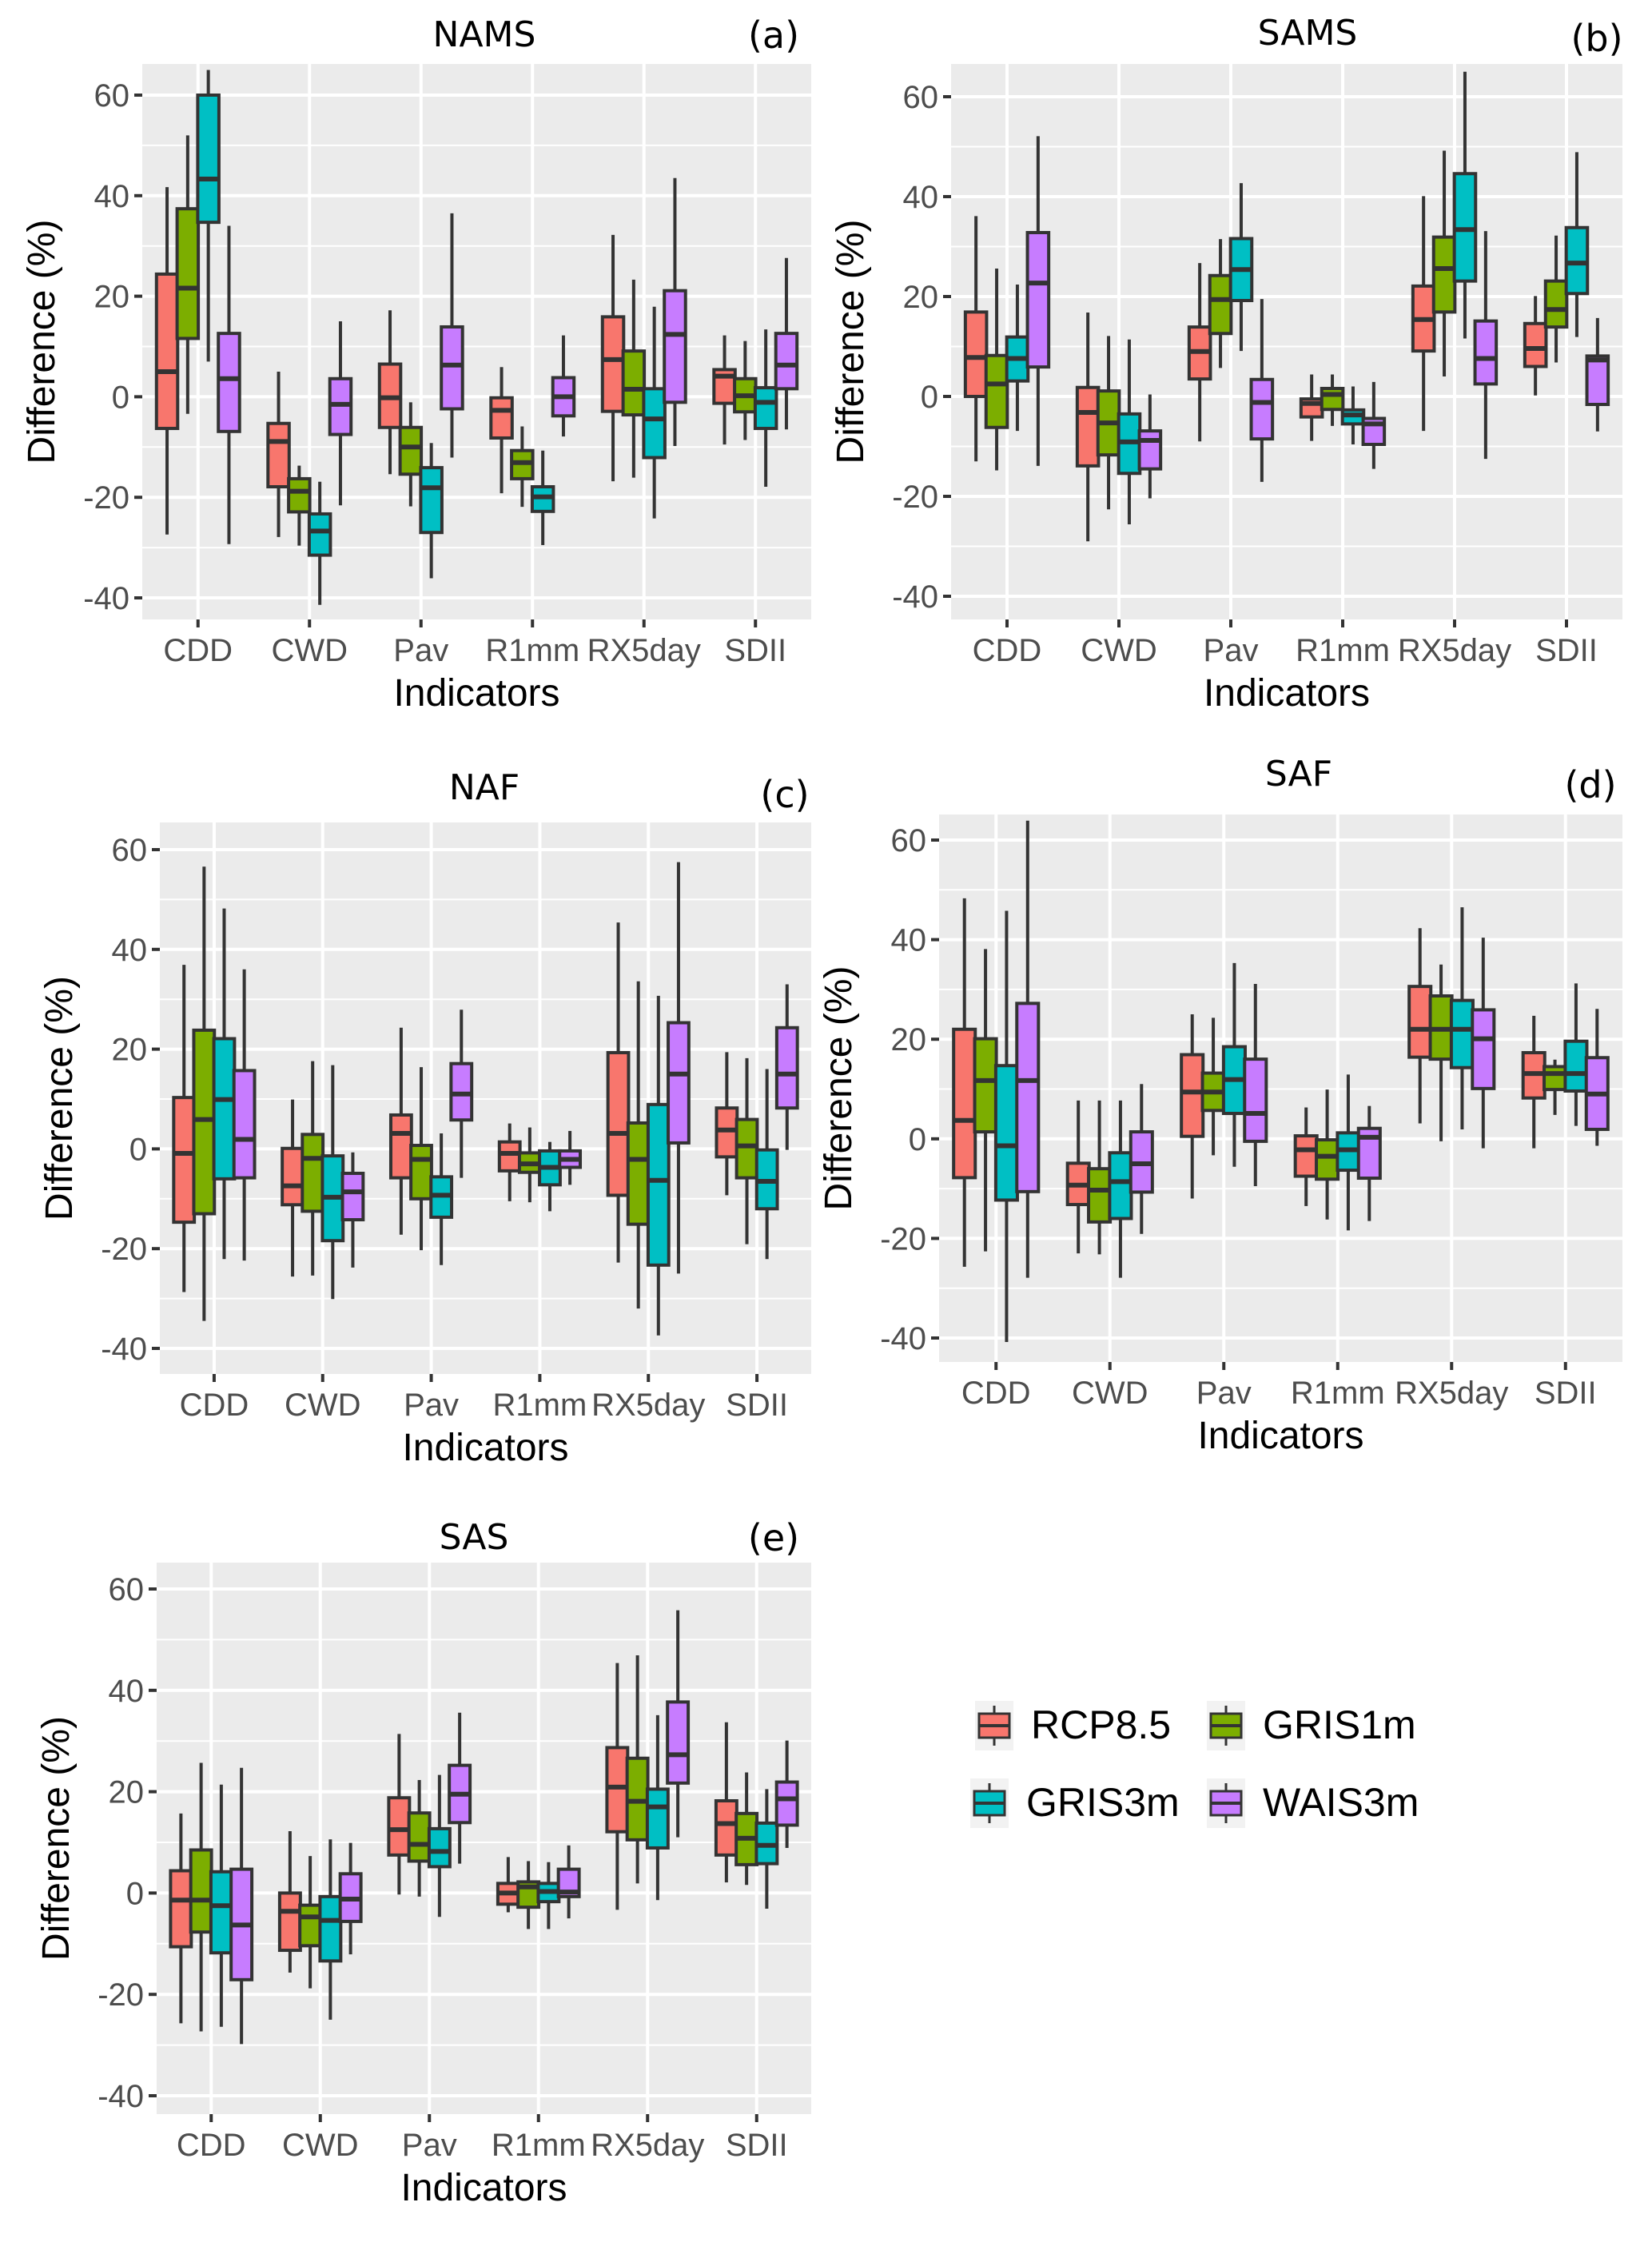 This screenshot has height=2246, width=1652. What do you see at coordinates (1306, 1156) in the screenshot?
I see `box-rcp85-r1mm` at bounding box center [1306, 1156].